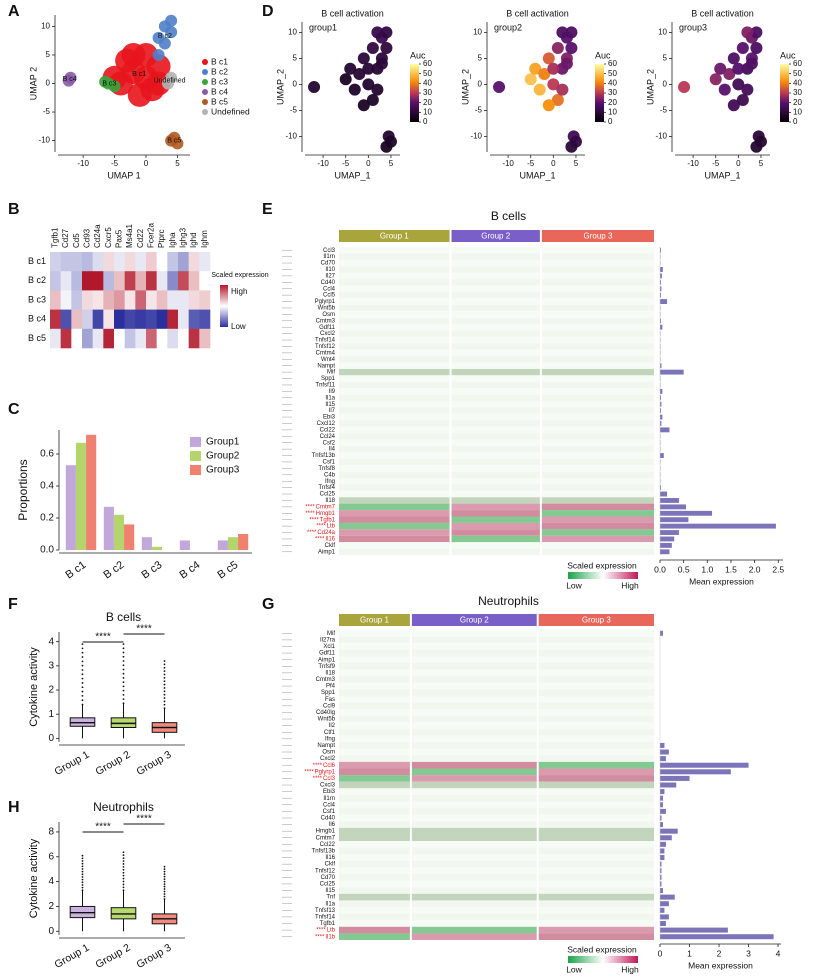 The width and height of the screenshot is (817, 977). I want to click on gene-label: Tnfsf8, so click(326, 469).